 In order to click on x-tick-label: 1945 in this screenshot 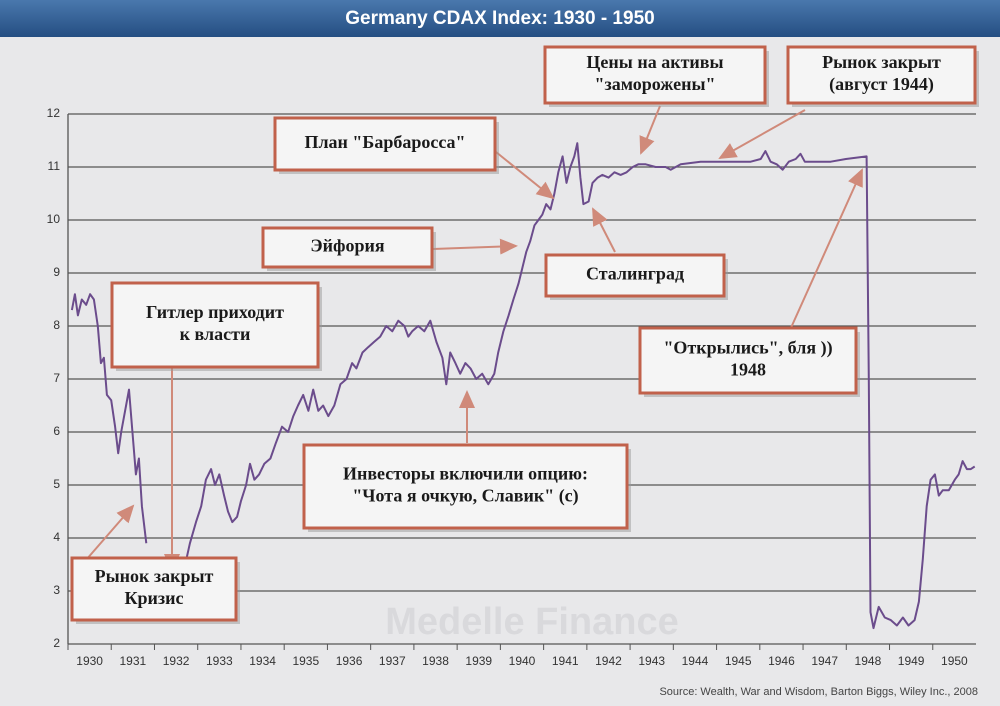, I will do `click(738, 661)`.